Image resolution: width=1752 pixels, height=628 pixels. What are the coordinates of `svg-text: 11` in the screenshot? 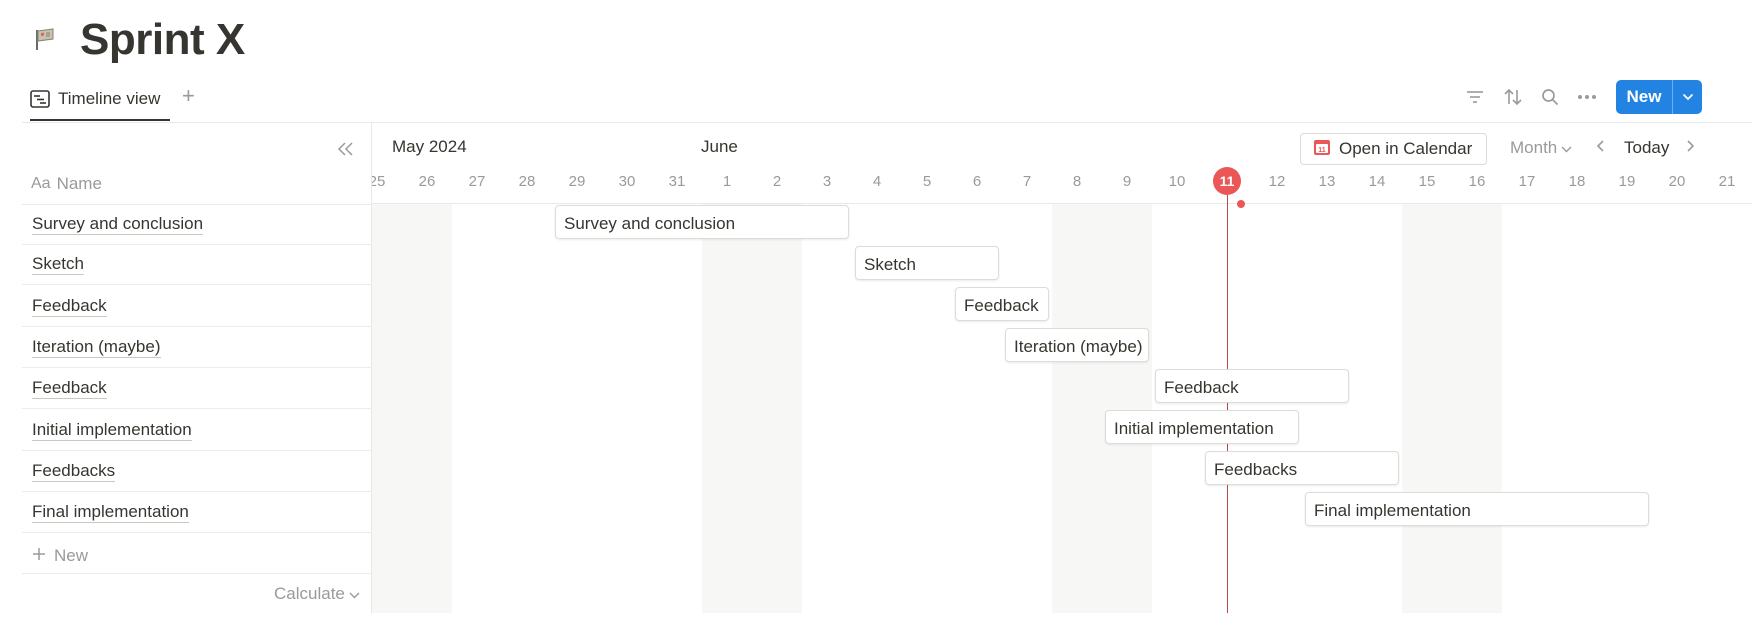 It's located at (1322, 150).